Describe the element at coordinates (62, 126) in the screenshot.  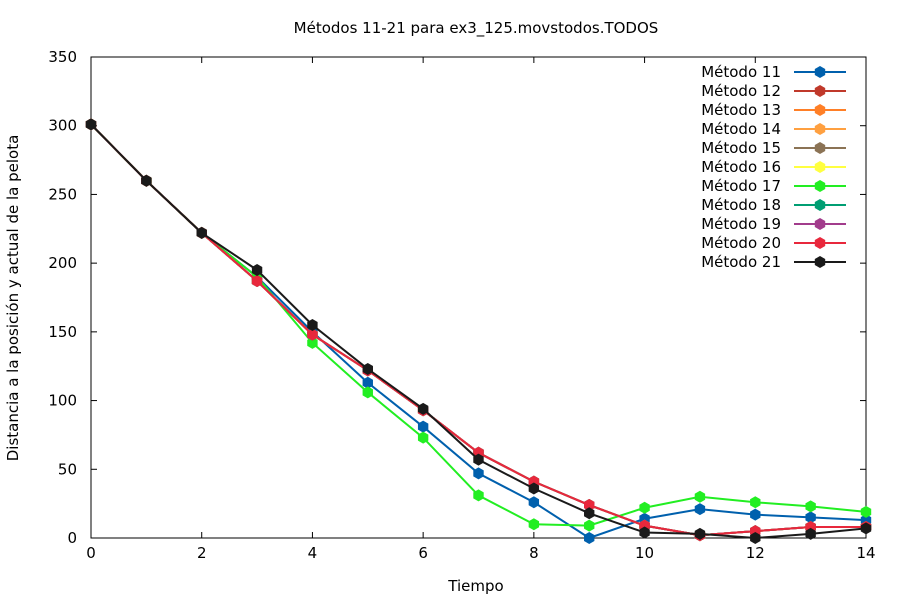
I see `y-tick-label: 300` at that location.